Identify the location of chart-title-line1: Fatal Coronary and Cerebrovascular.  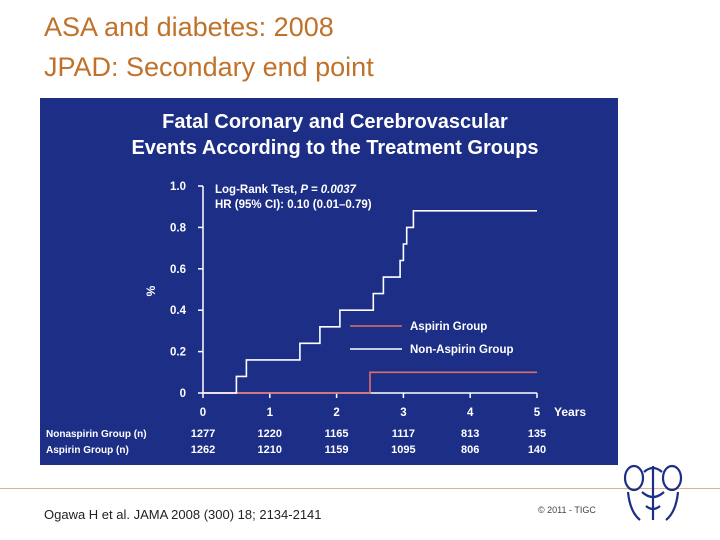
(335, 122).